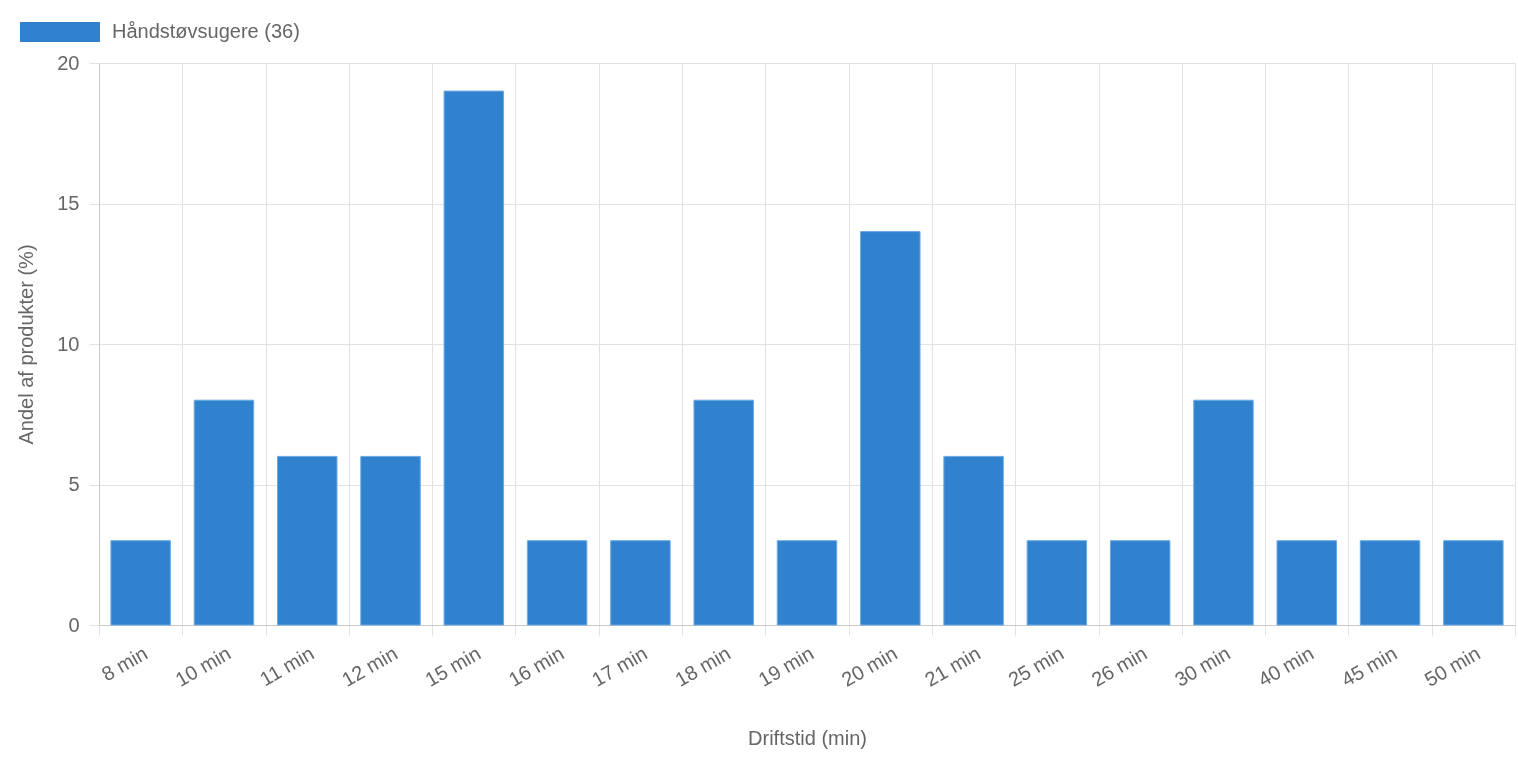 This screenshot has width=1518, height=758. I want to click on x-tick-label: 30 min, so click(1202, 666).